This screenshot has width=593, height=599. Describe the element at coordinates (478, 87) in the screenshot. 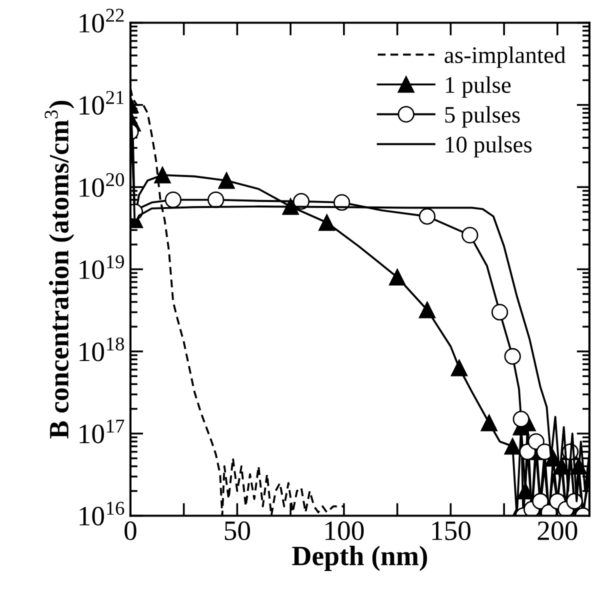

I see `legend-label: 1 pulse` at that location.